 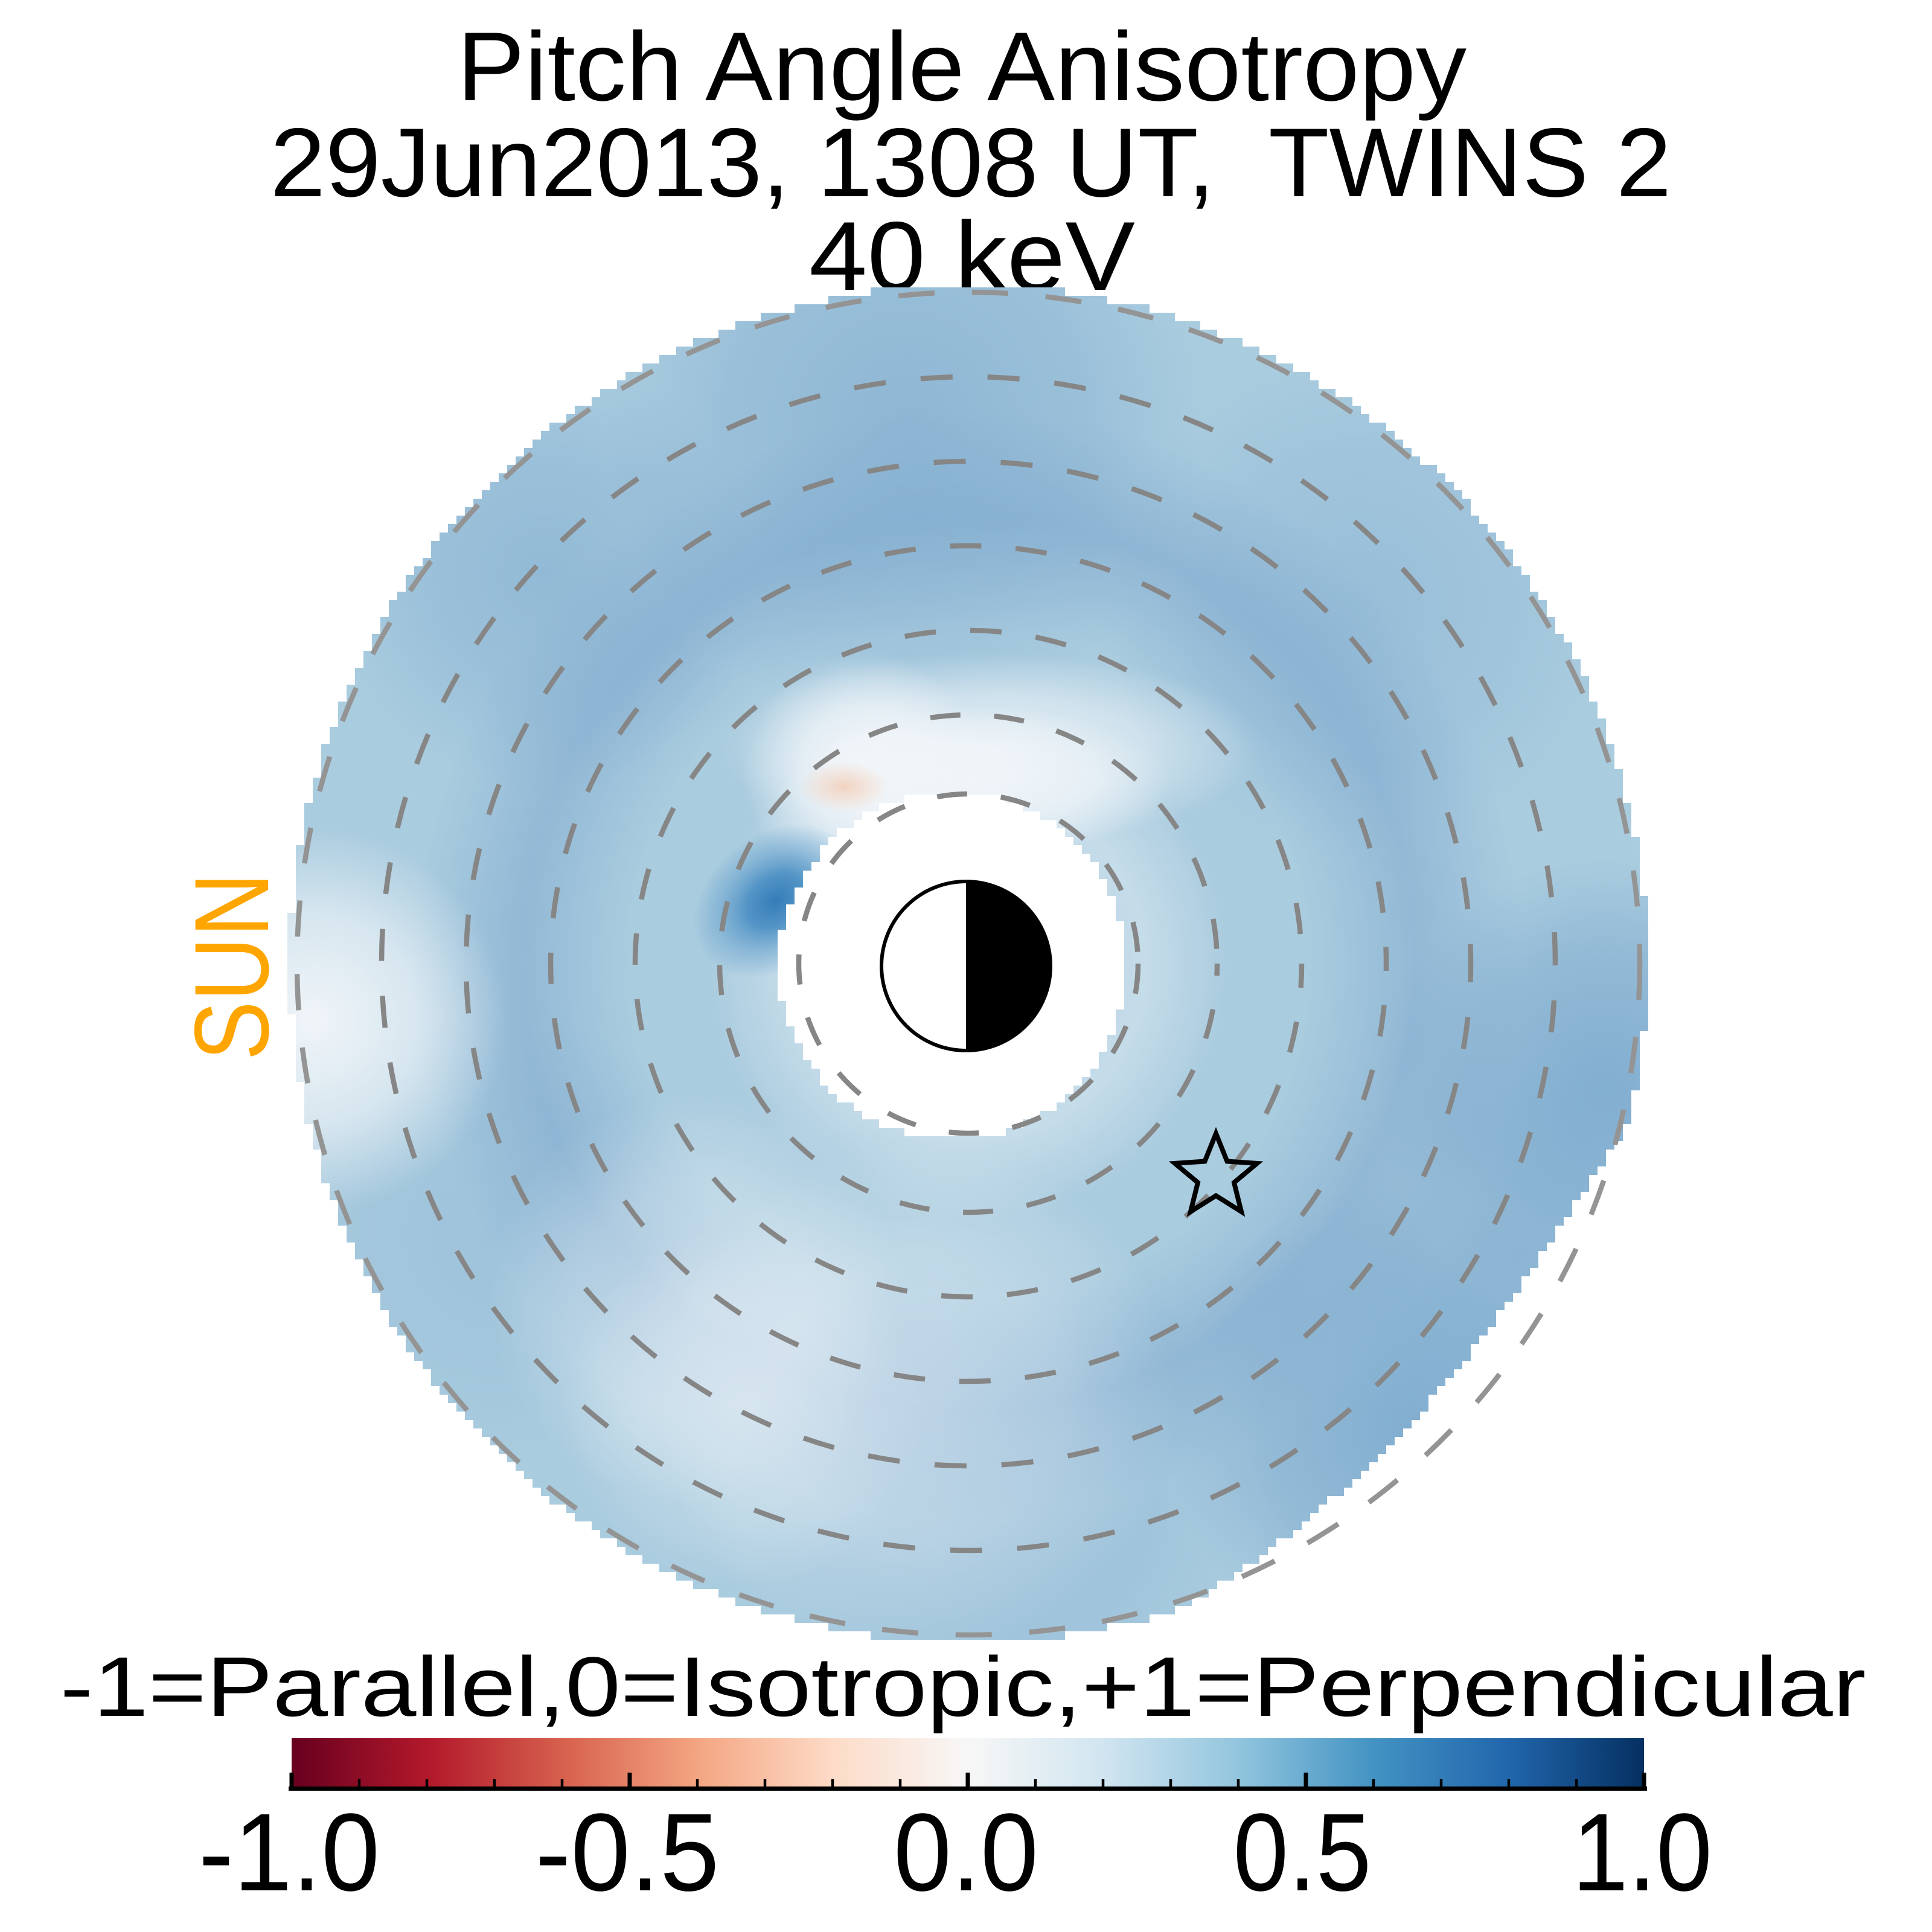 What do you see at coordinates (289, 1852) in the screenshot?
I see `svg-text: -1.0` at bounding box center [289, 1852].